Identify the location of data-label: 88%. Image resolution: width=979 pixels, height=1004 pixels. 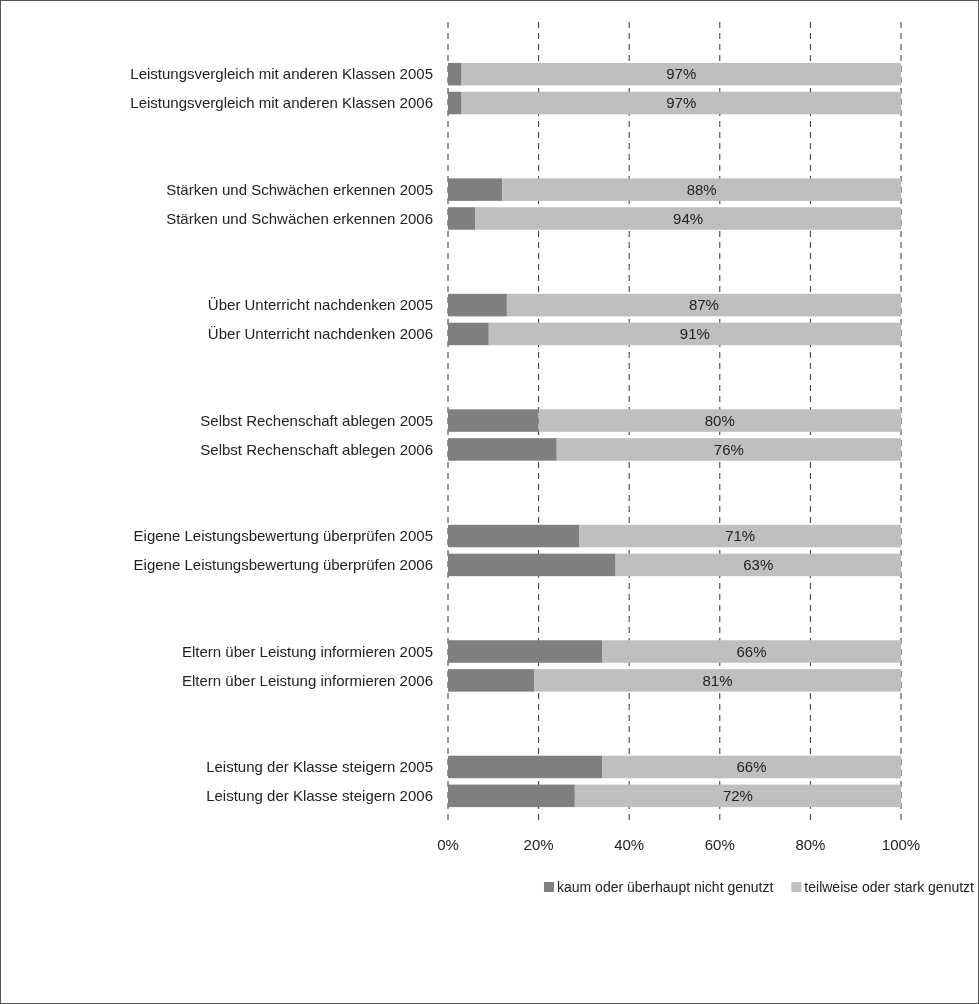
(701, 189).